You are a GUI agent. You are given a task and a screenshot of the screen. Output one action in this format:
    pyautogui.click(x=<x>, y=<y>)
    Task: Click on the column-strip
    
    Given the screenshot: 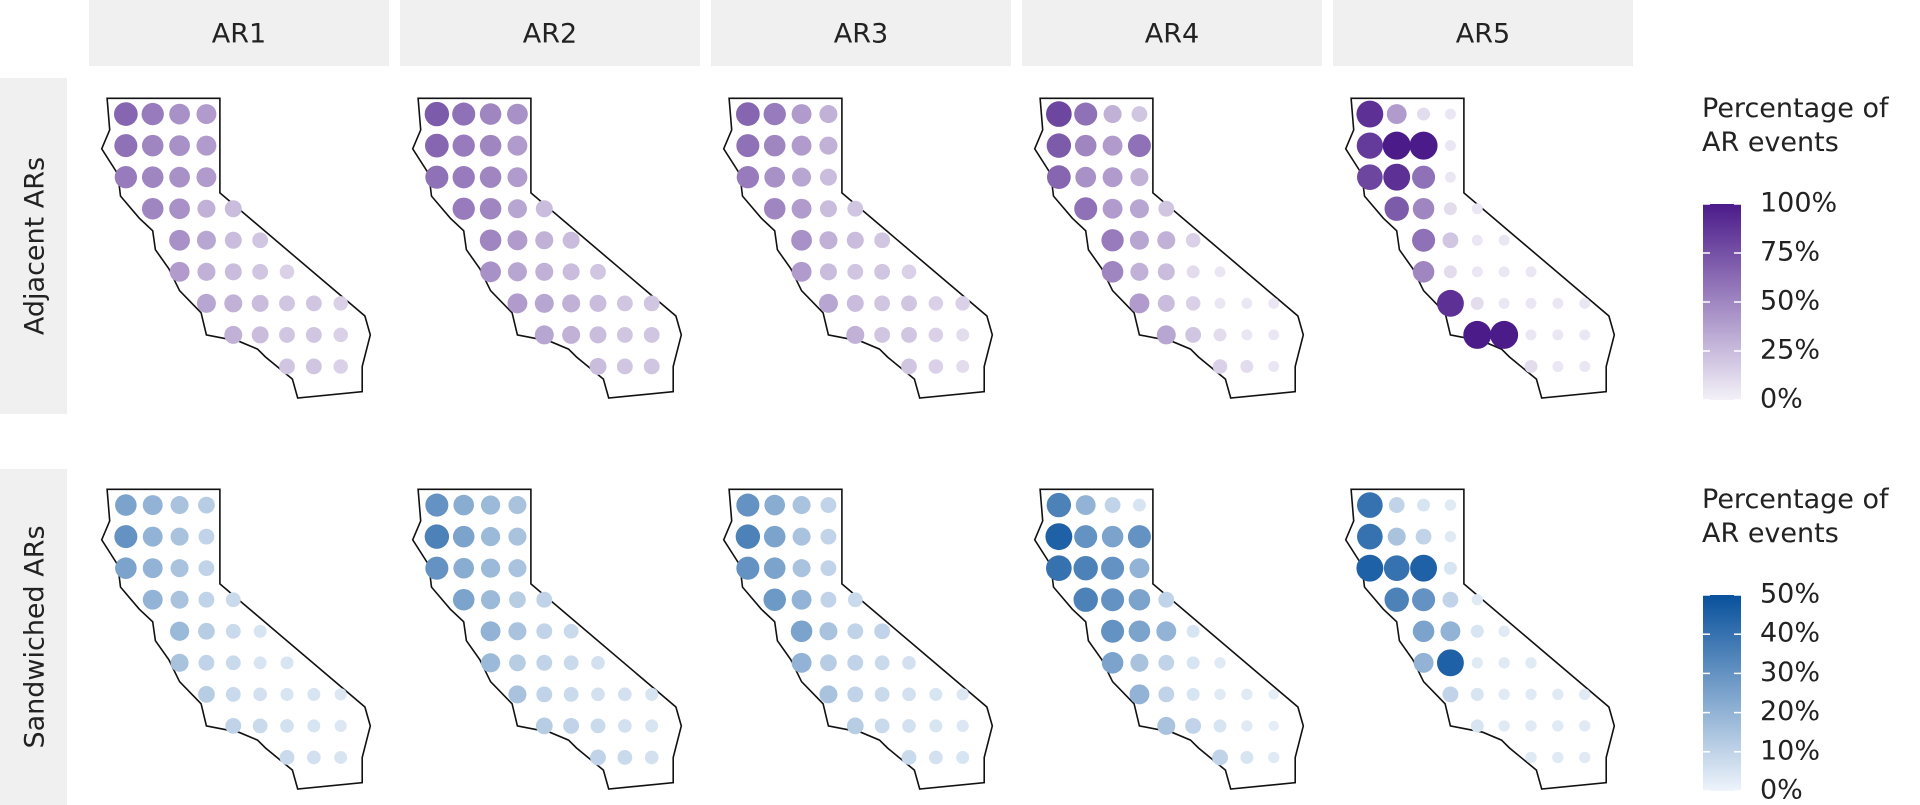 What is the action you would take?
    pyautogui.click(x=1172, y=33)
    